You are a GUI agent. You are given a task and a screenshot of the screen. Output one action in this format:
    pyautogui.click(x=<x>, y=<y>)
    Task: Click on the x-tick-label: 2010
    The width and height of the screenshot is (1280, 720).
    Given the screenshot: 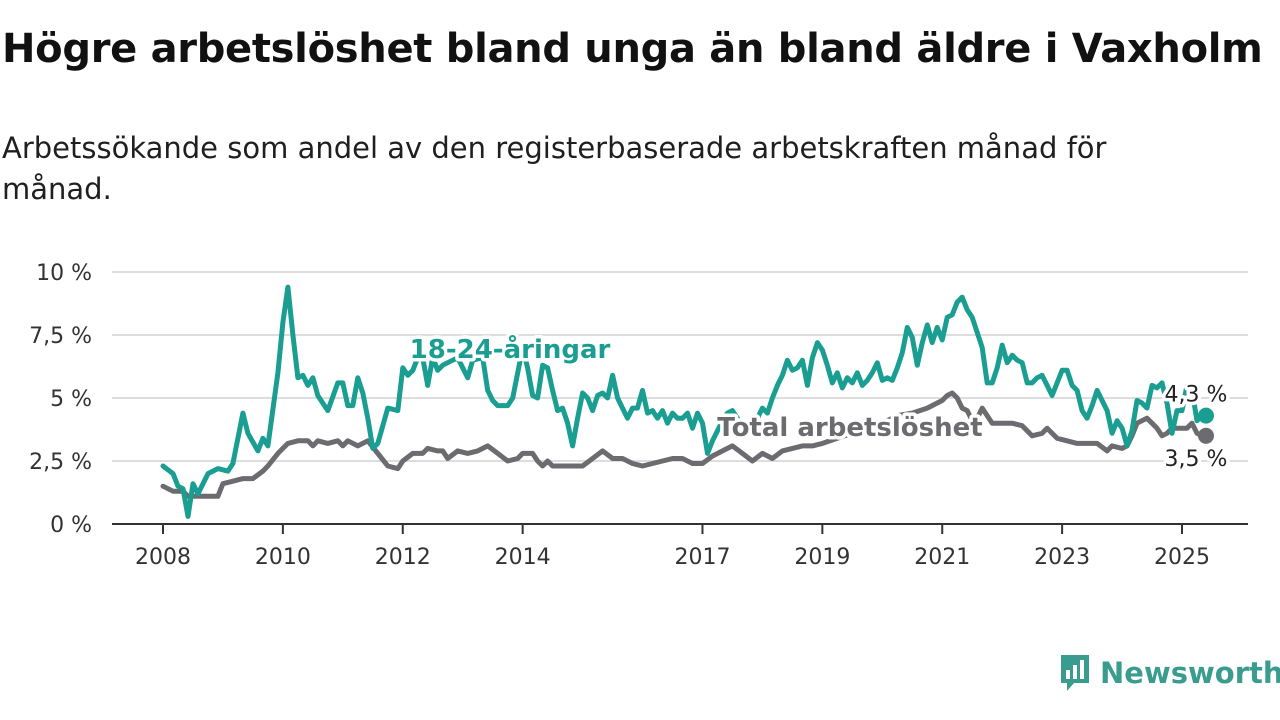 What is the action you would take?
    pyautogui.click(x=283, y=557)
    